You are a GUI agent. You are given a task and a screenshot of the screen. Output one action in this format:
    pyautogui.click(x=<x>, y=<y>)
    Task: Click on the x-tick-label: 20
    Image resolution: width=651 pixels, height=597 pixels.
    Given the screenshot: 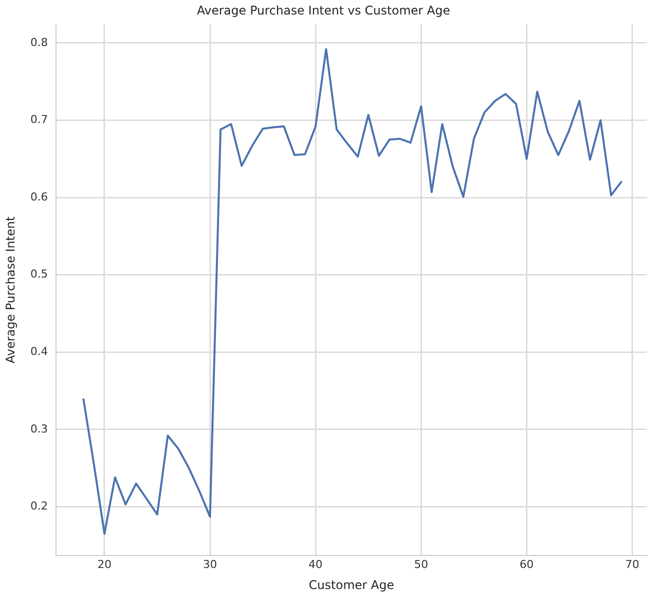 What is the action you would take?
    pyautogui.click(x=104, y=564)
    